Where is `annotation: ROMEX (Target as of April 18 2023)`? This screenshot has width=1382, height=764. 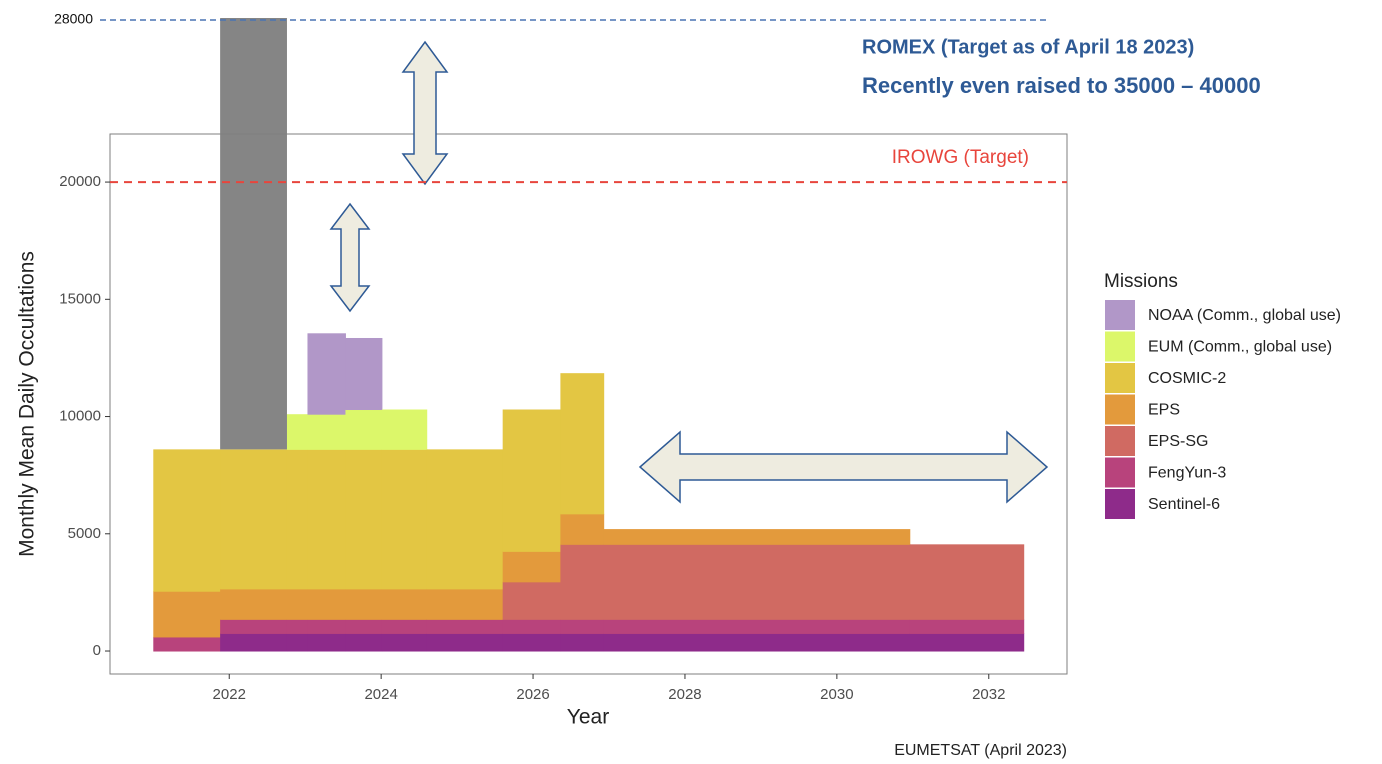 annotation: ROMEX (Target as of April 18 2023) is located at coordinates (1028, 47).